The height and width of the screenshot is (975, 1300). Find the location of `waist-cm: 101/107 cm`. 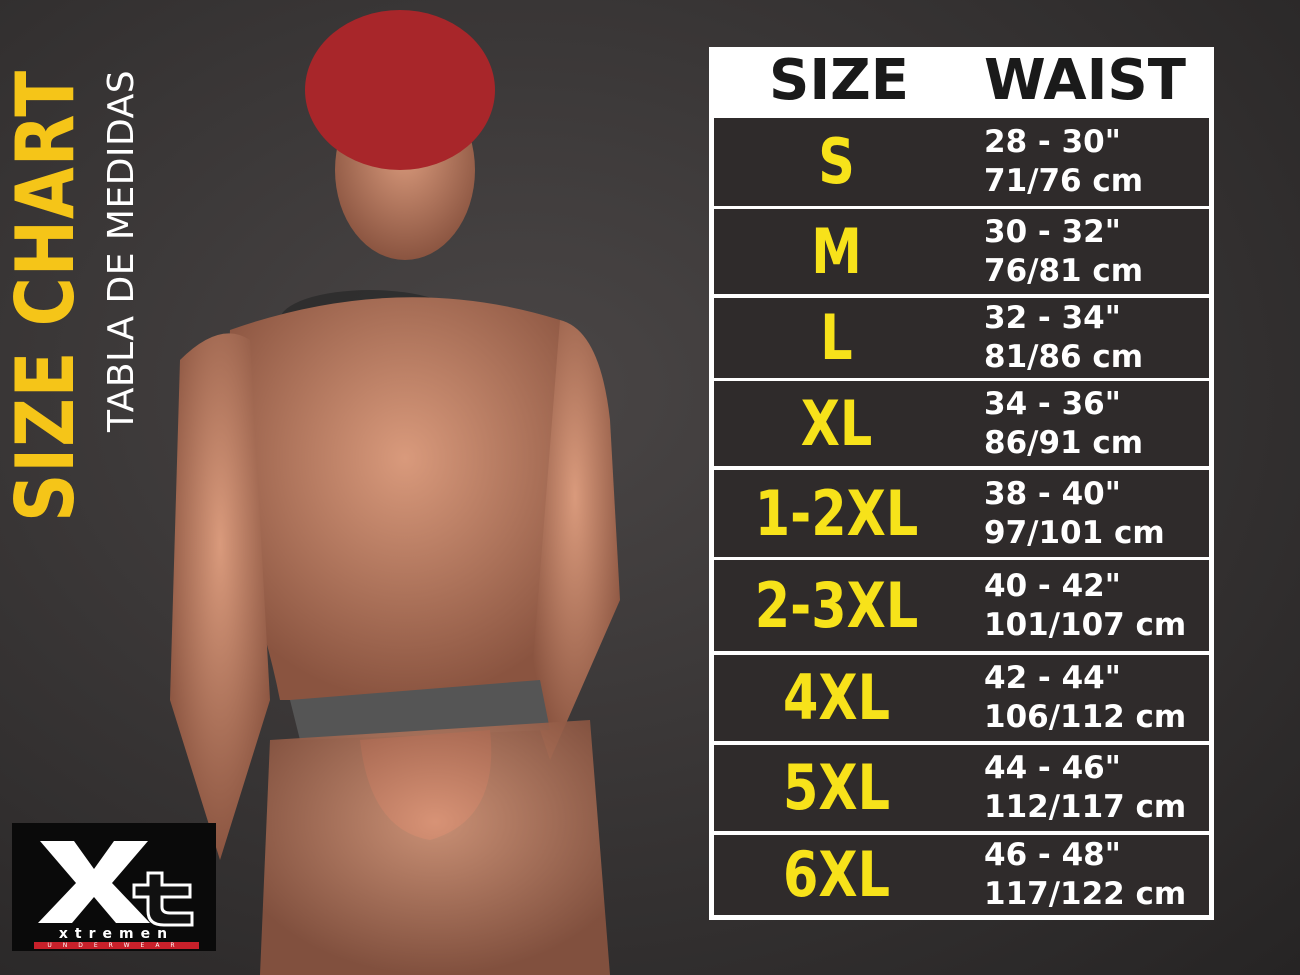

waist-cm: 101/107 cm is located at coordinates (1085, 624).